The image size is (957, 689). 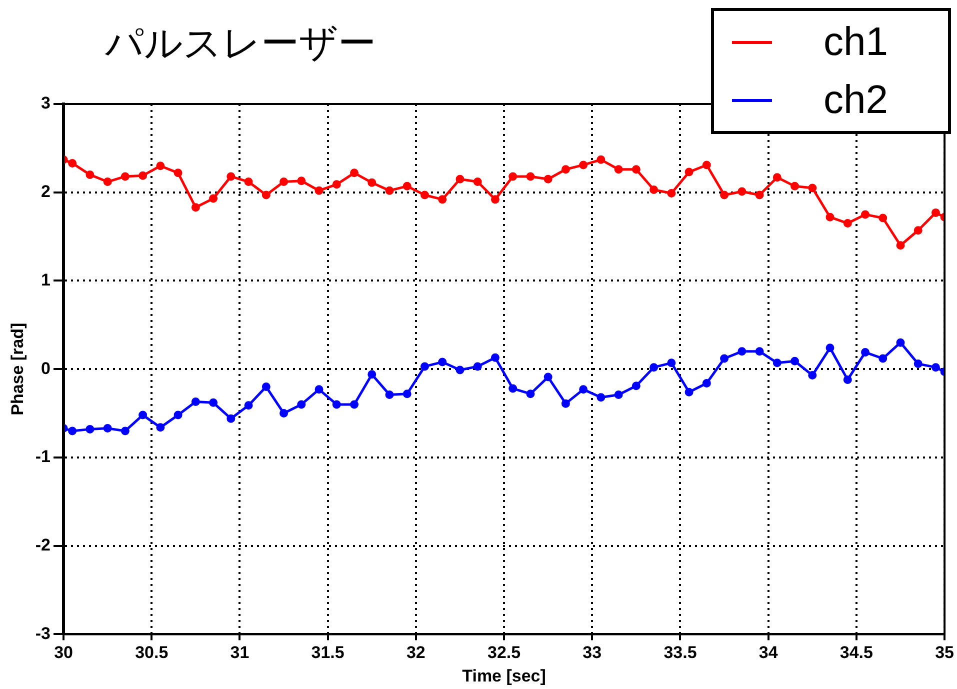 I want to click on x-tick-label: 35, so click(x=944, y=652).